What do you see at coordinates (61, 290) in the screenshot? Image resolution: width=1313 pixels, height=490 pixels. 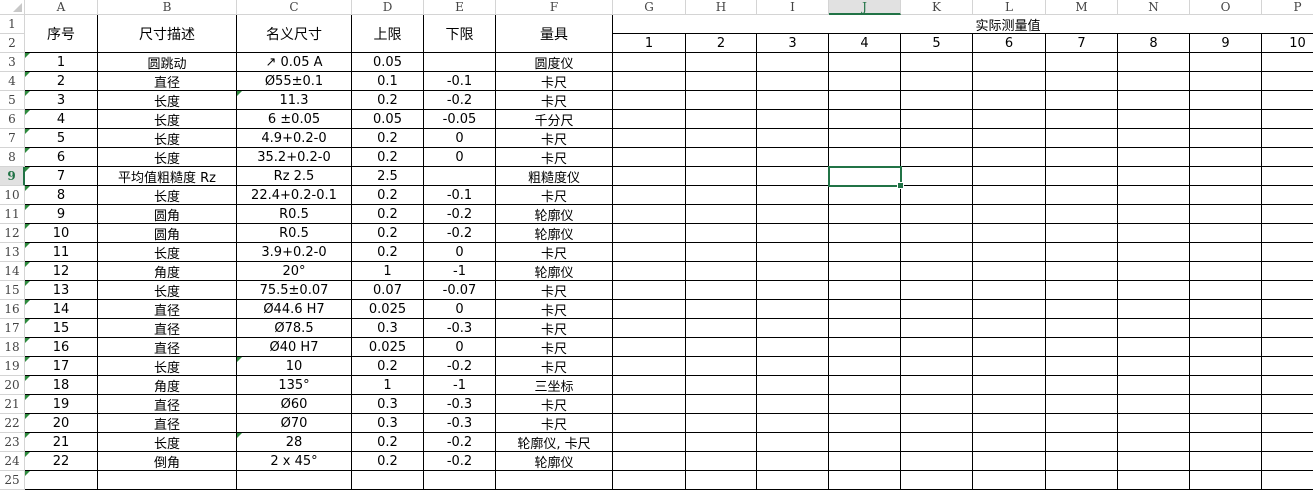 I see `cell-A15: 13` at bounding box center [61, 290].